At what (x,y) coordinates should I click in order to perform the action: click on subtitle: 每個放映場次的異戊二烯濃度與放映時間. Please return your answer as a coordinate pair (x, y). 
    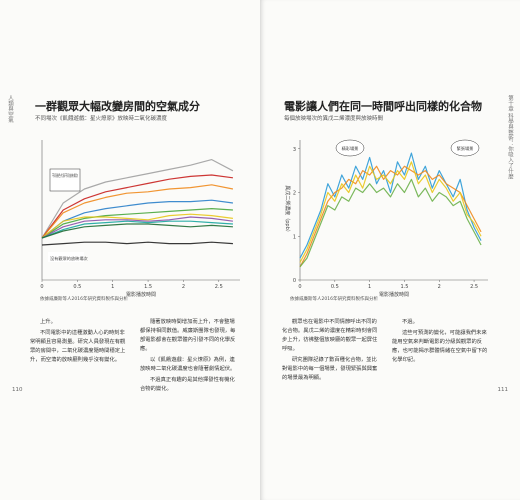
    Looking at the image, I should click on (334, 119).